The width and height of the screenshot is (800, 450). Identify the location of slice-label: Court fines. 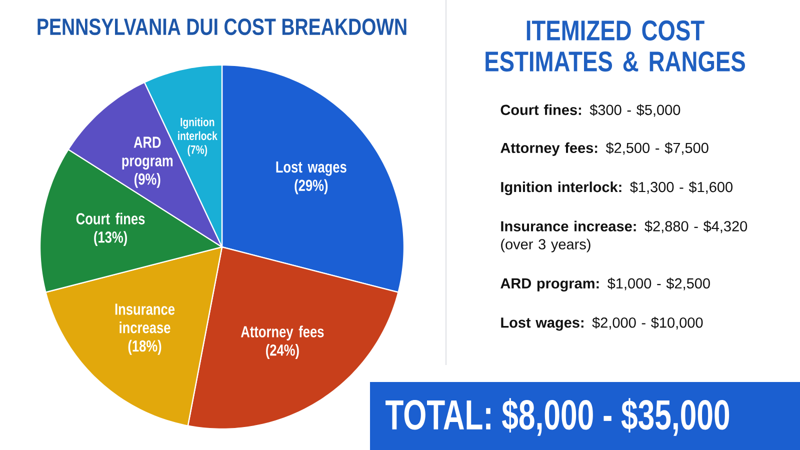
(110, 218).